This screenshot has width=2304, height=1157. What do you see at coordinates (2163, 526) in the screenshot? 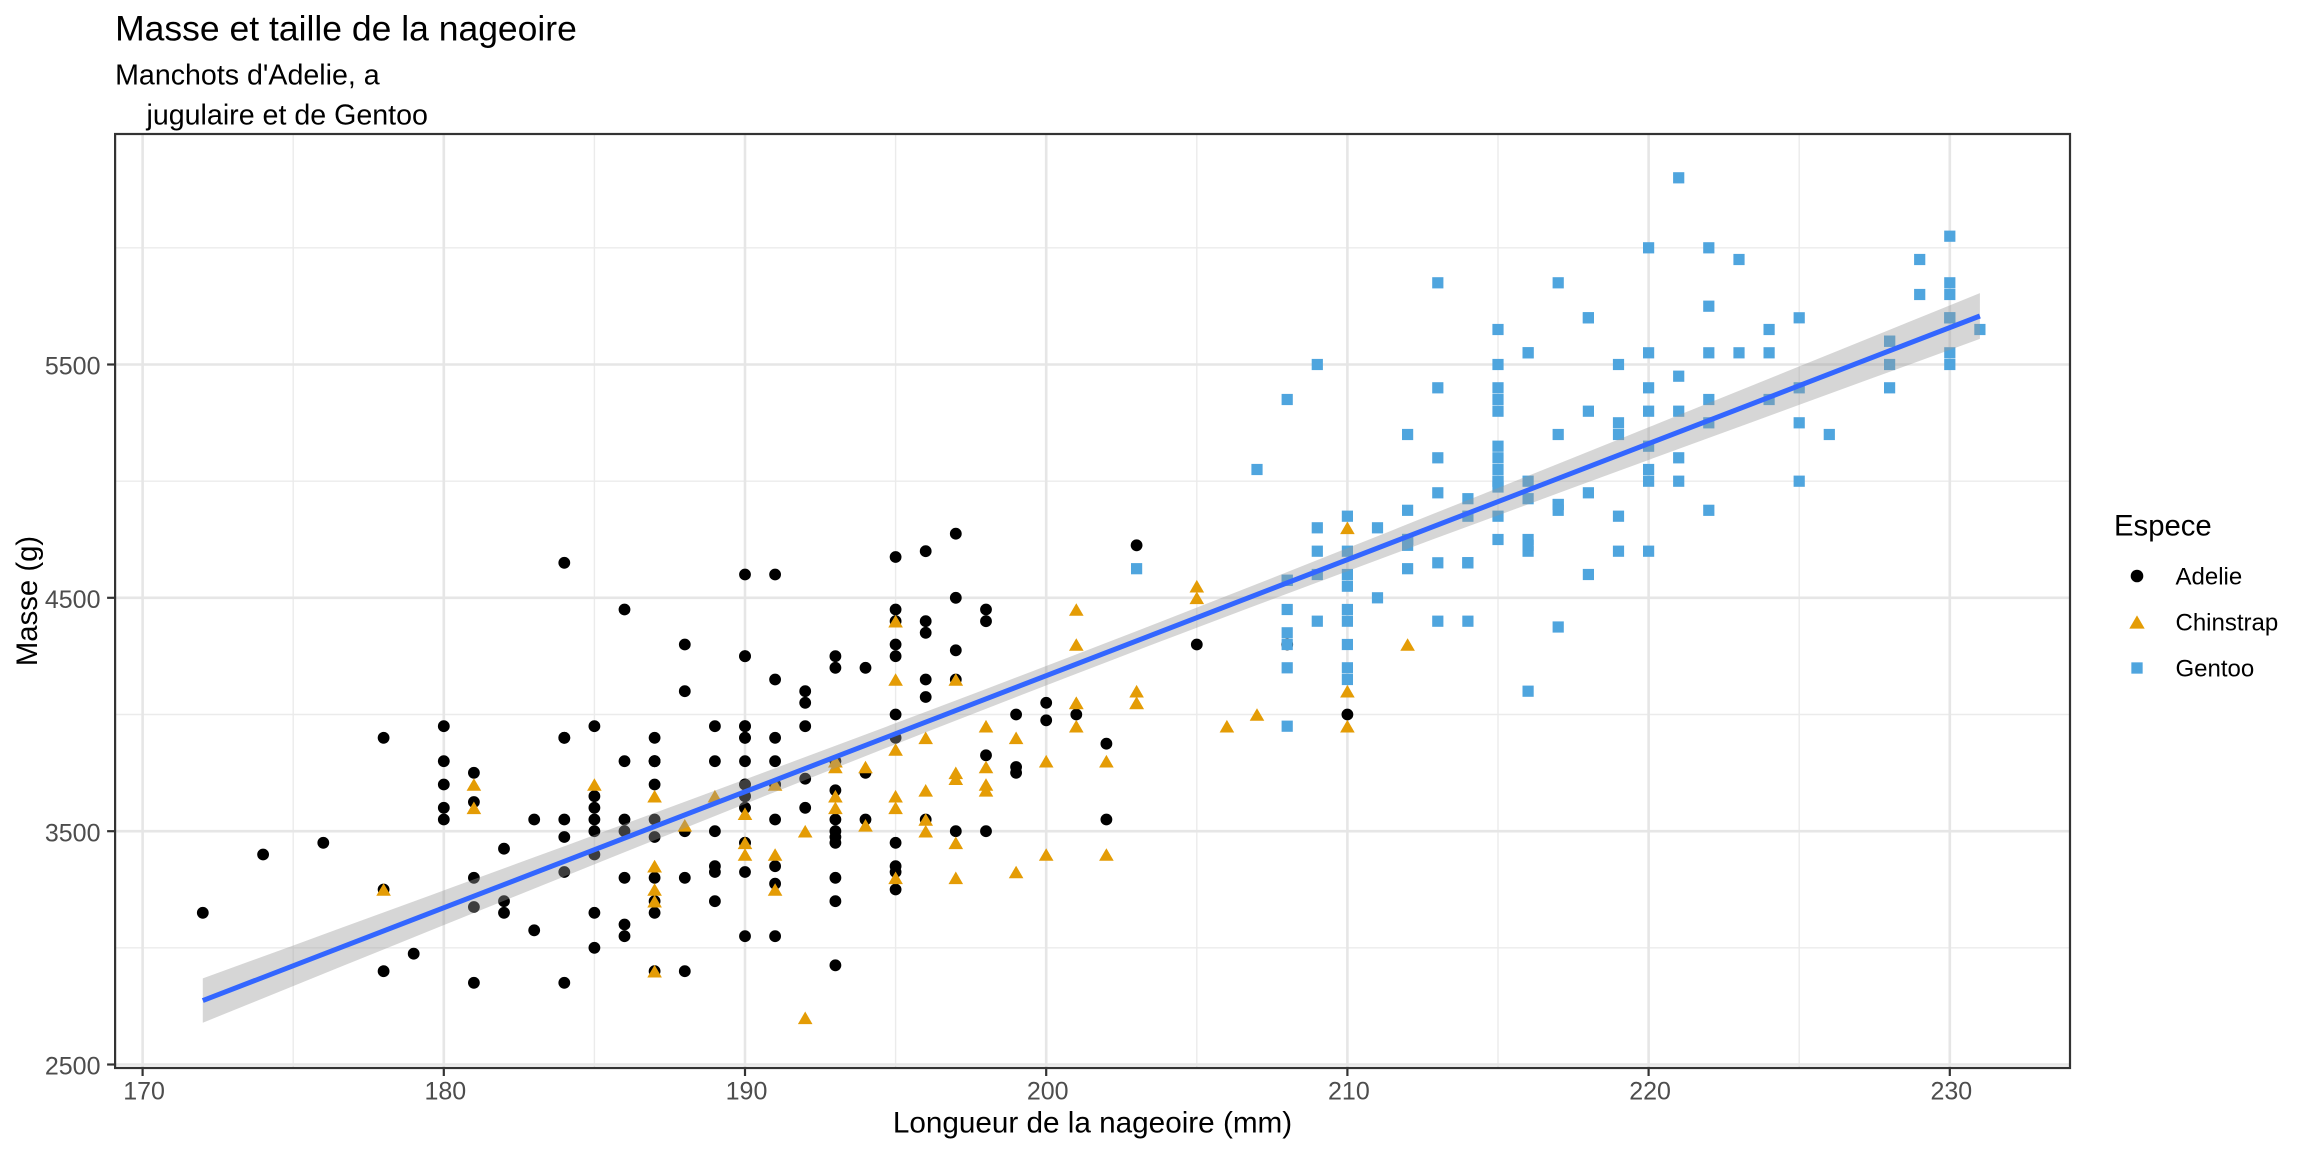
I see `svg-text: Espece` at bounding box center [2163, 526].